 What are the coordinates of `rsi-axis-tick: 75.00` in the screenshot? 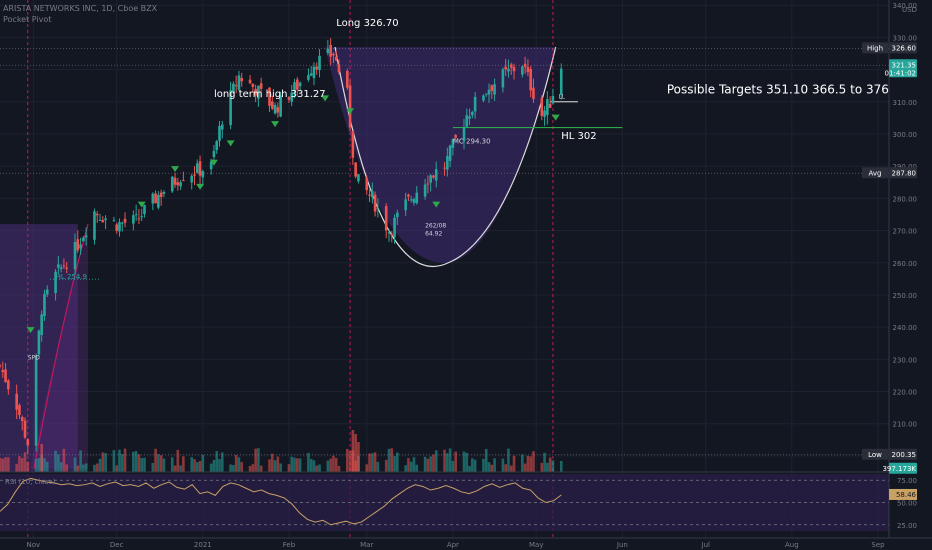 It's located at (907, 481).